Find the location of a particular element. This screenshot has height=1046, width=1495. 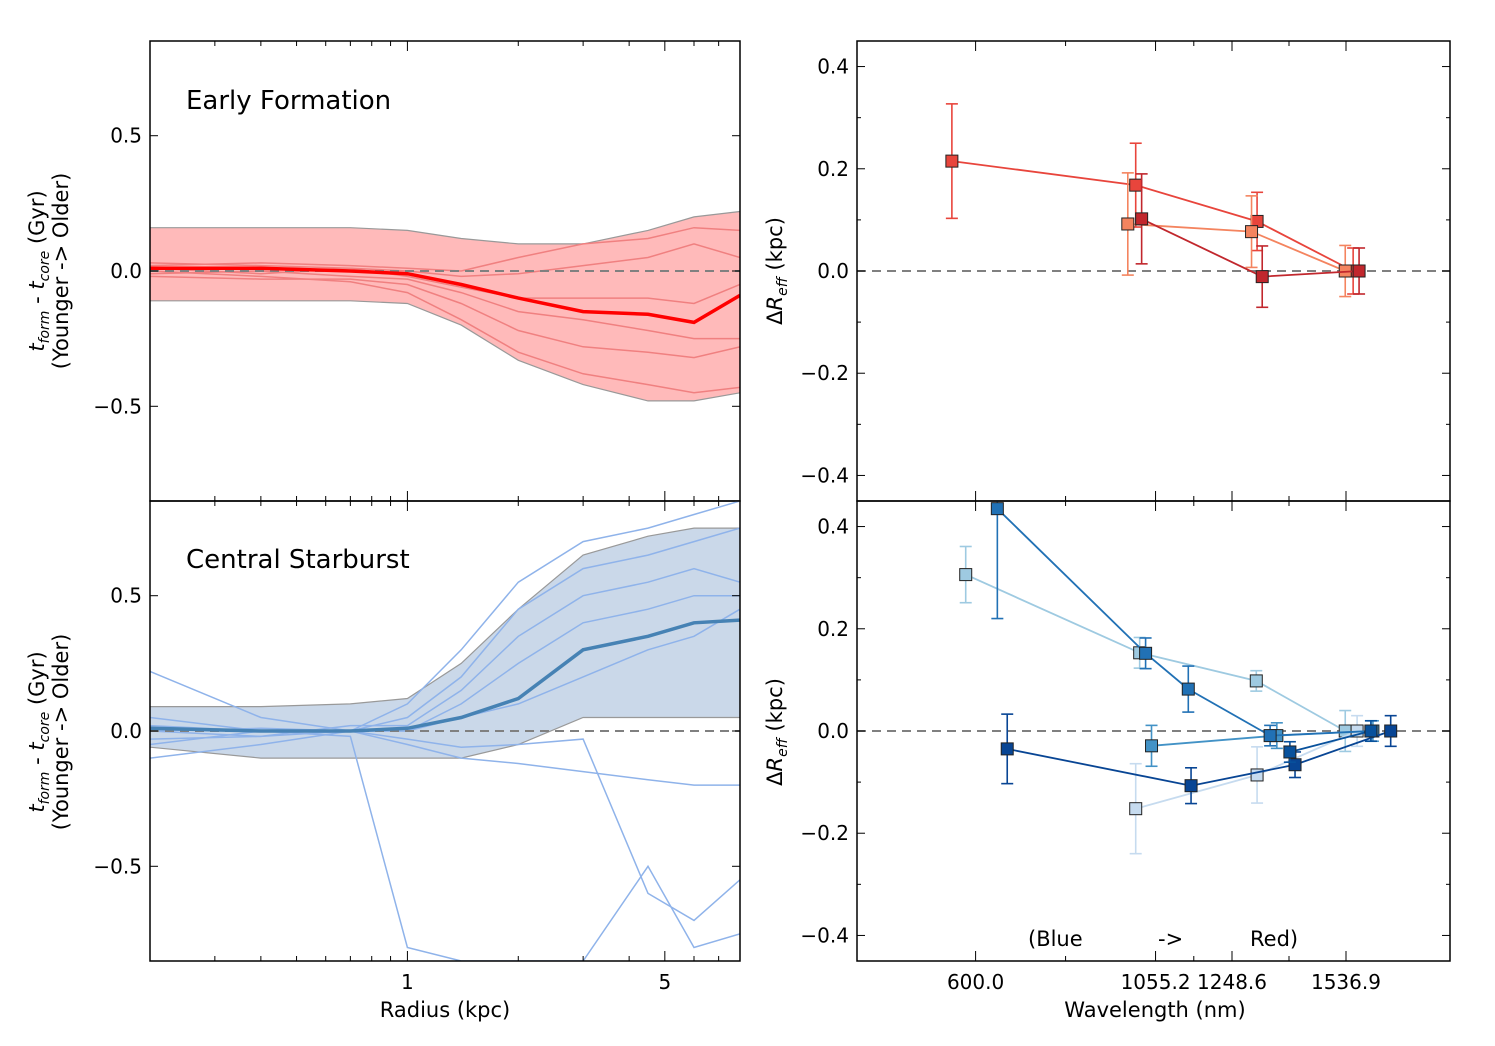

ytick-label: −0.2 is located at coordinates (824, 373).